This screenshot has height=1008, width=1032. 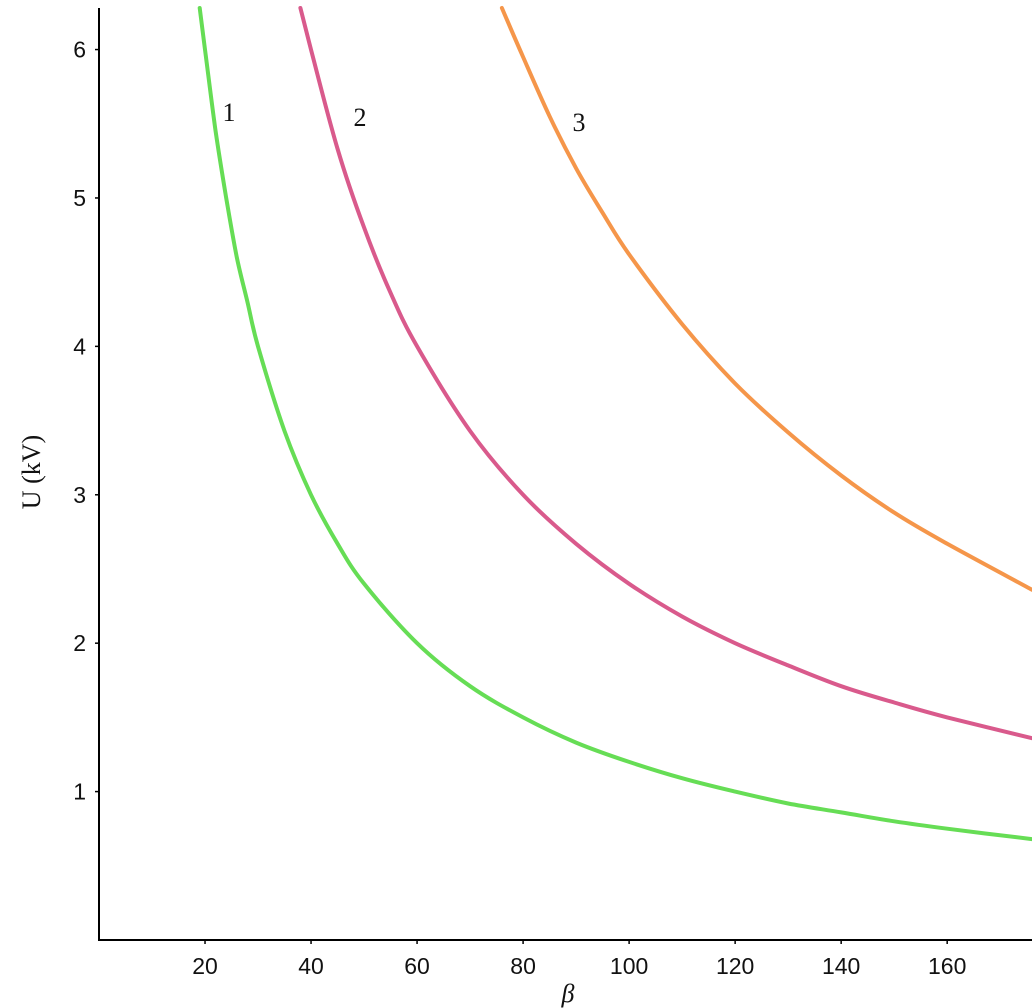 I want to click on x-ticks: 20 40 60 80 100 120 140 160, so click(x=579, y=959).